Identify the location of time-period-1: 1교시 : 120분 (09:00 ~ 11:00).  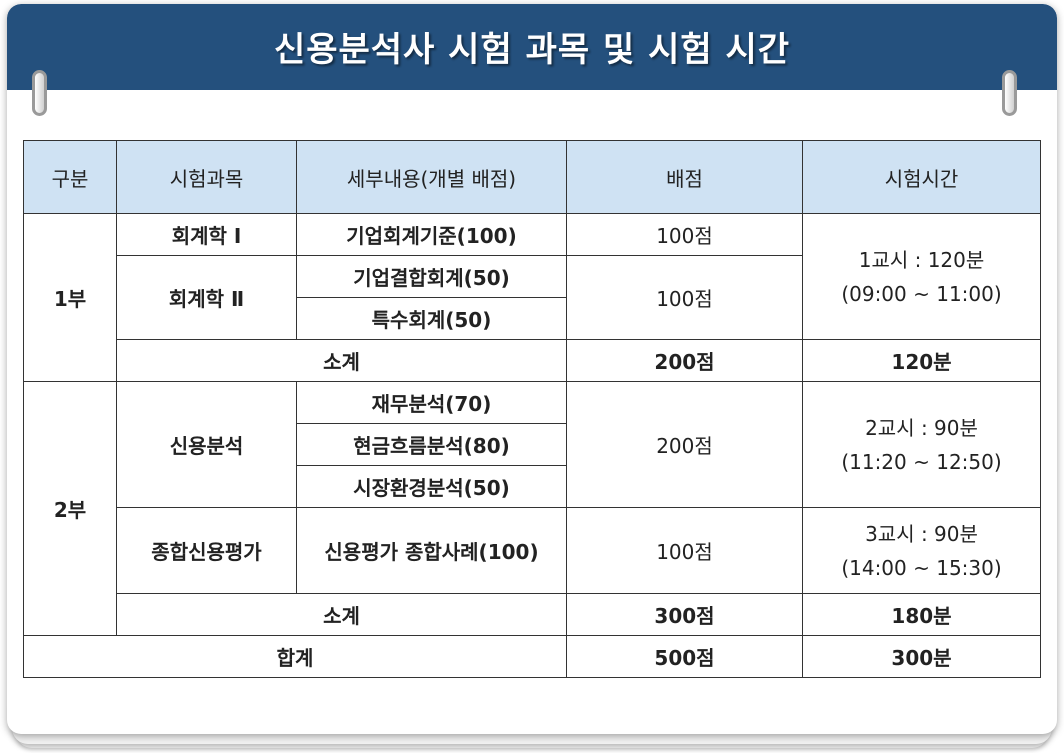
(921, 276).